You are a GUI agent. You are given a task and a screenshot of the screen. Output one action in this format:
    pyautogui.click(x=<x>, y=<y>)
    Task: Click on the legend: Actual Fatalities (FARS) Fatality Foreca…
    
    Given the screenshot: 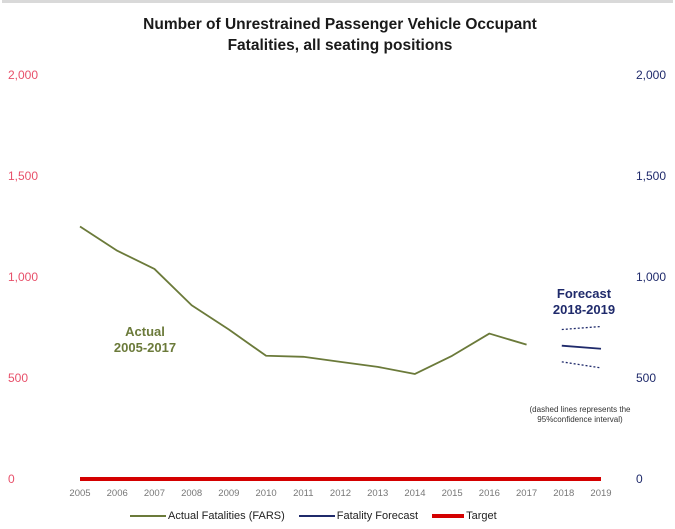 What is the action you would take?
    pyautogui.click(x=320, y=516)
    